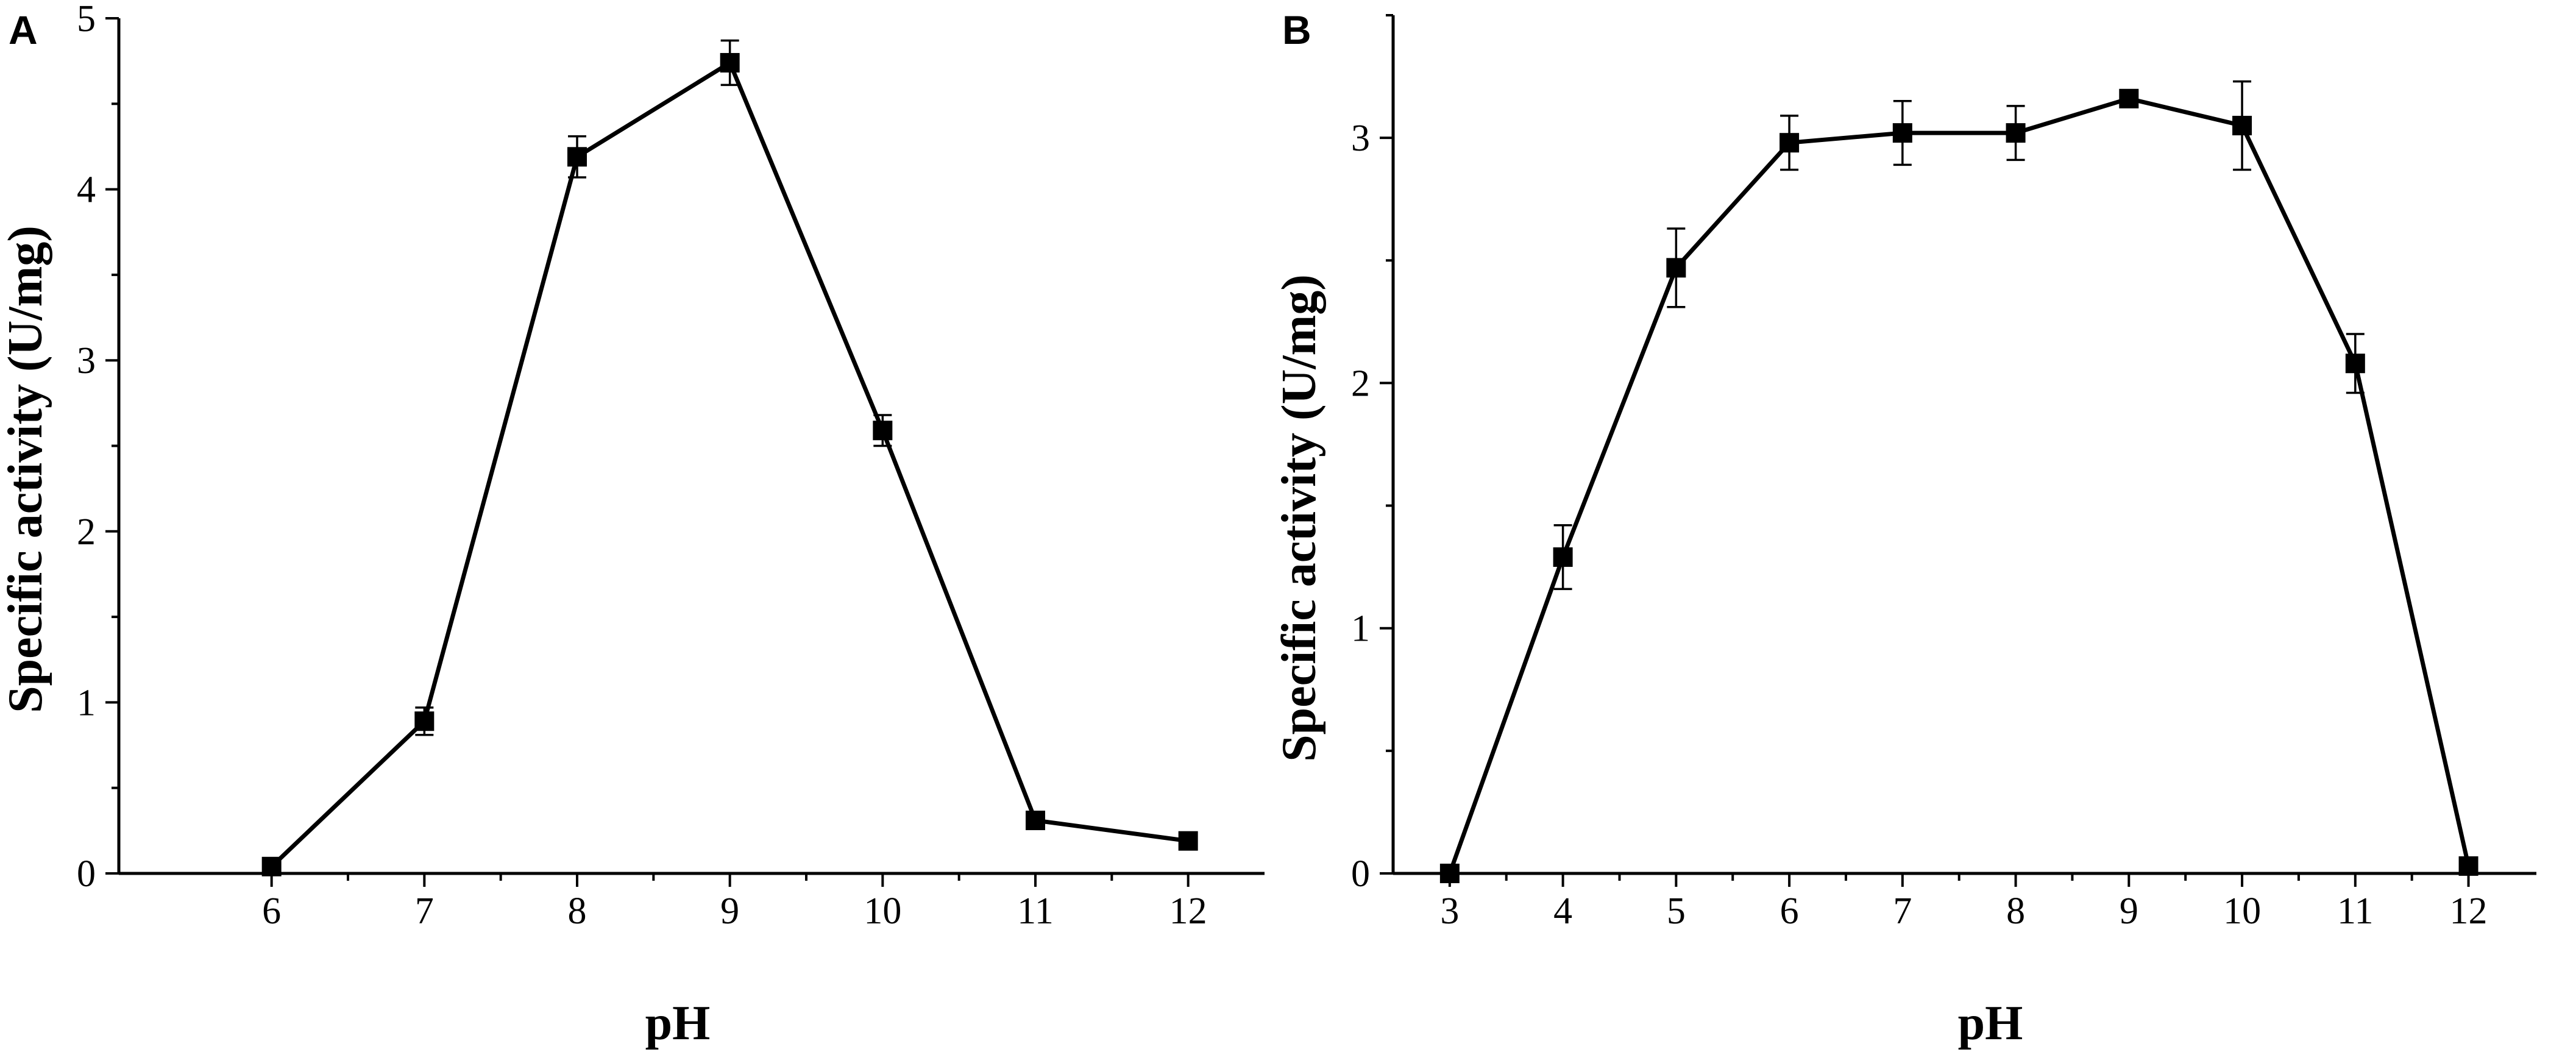  I want to click on panel-a-y-axis-title: Specific activity (U/mg), so click(26, 469).